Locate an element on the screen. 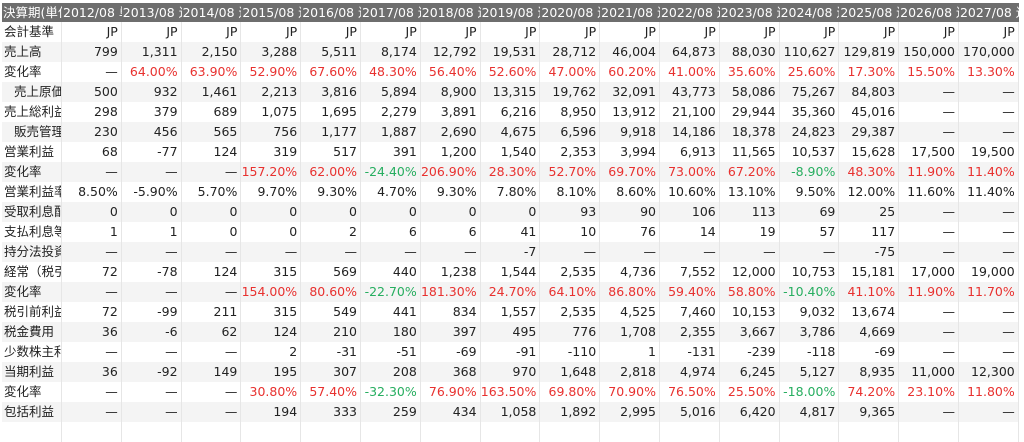  value-cell: 1,075 is located at coordinates (271, 112).